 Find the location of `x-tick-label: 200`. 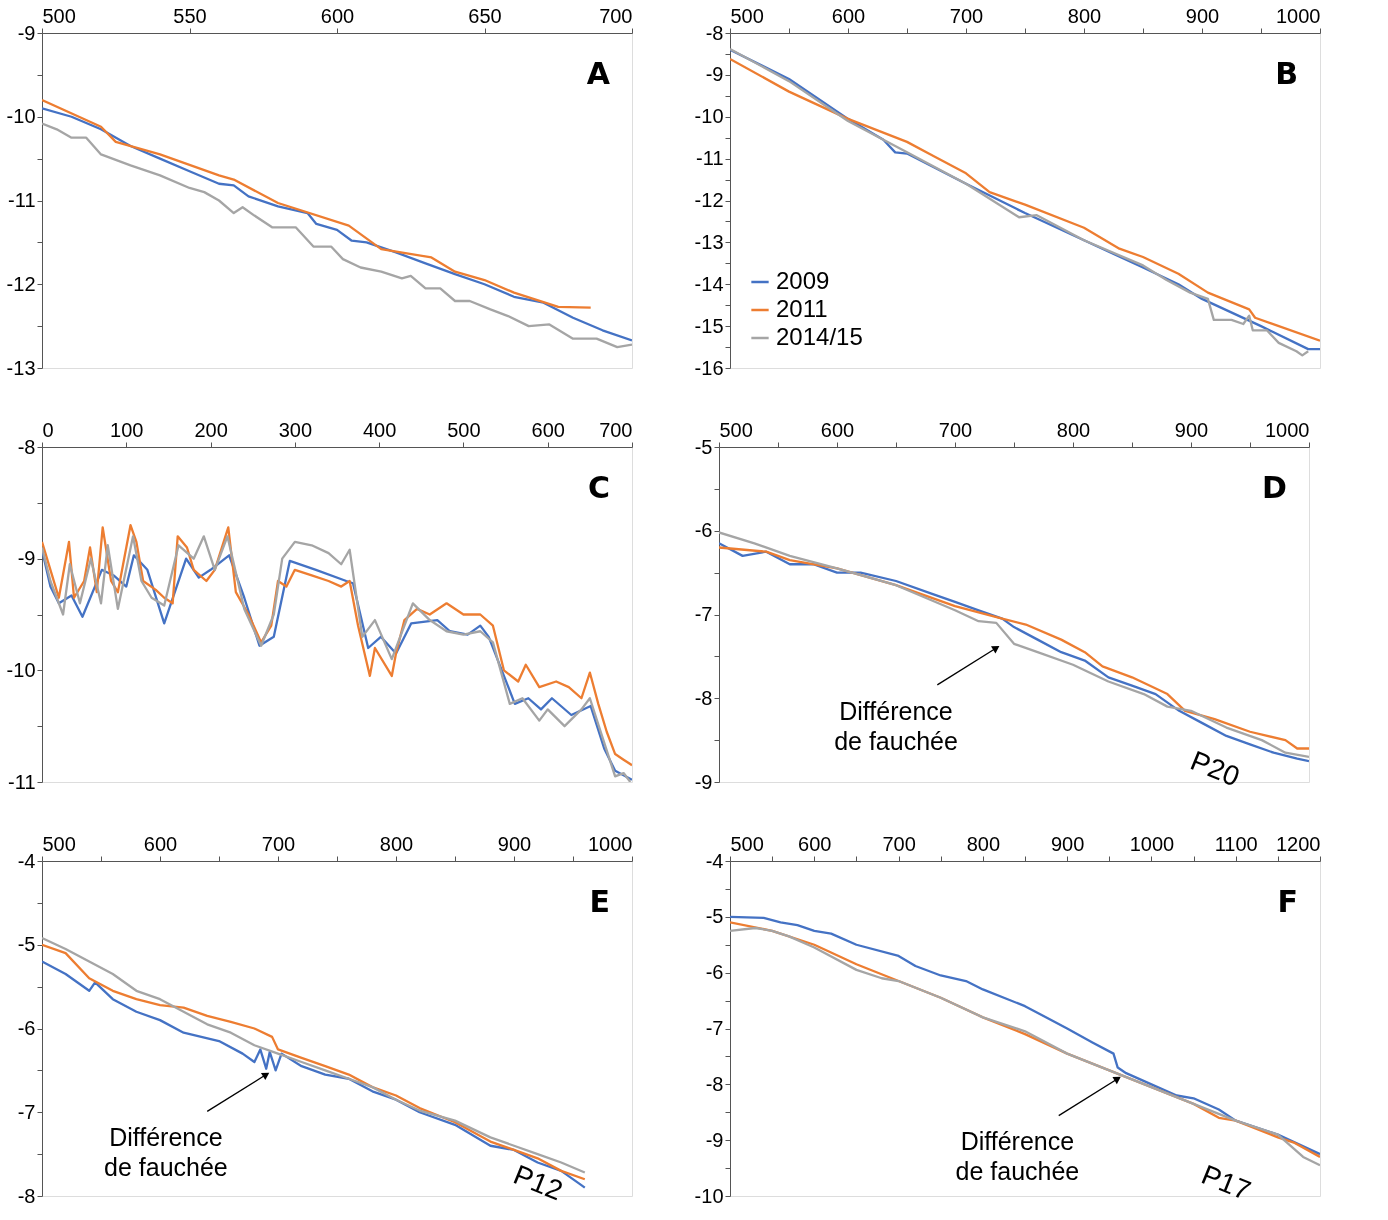

x-tick-label: 200 is located at coordinates (211, 429).